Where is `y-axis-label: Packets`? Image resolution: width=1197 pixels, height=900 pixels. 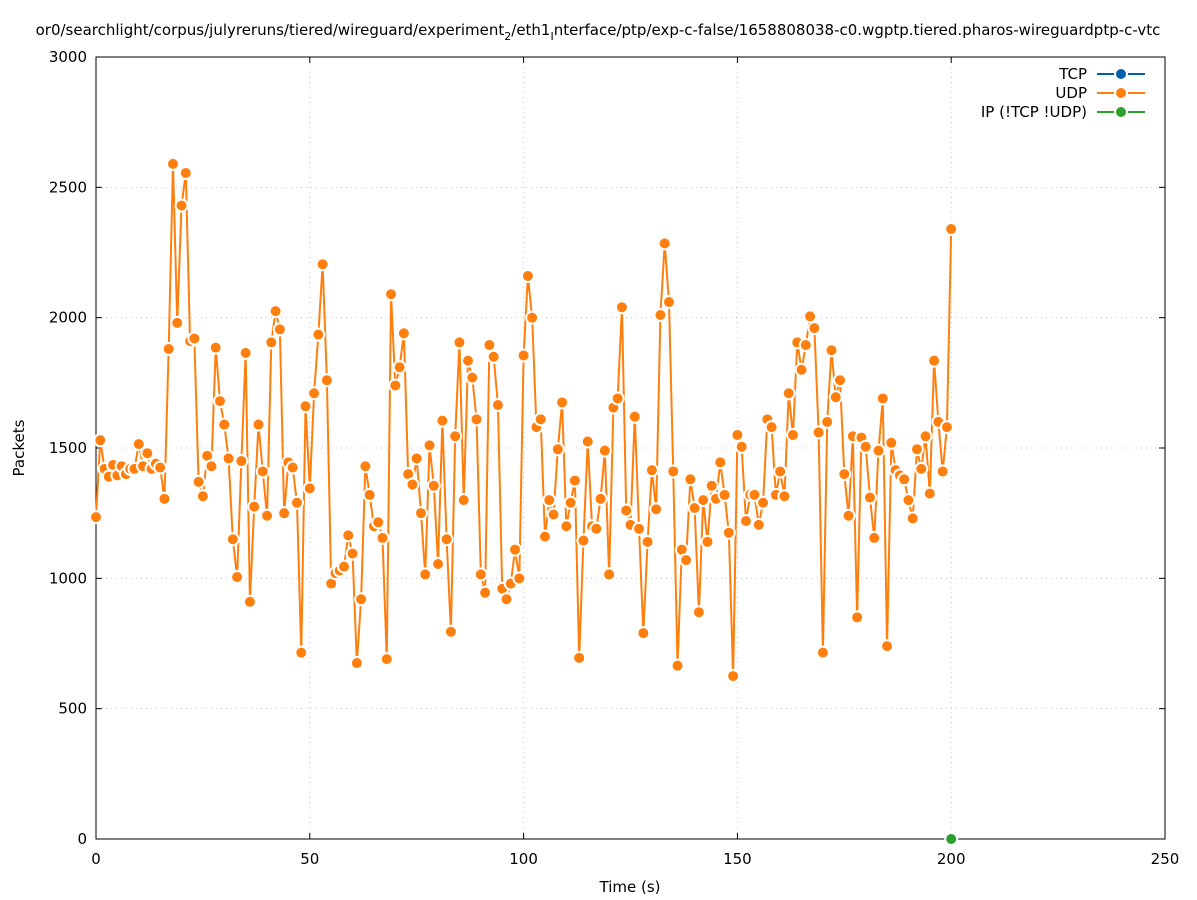
y-axis-label: Packets is located at coordinates (19, 447).